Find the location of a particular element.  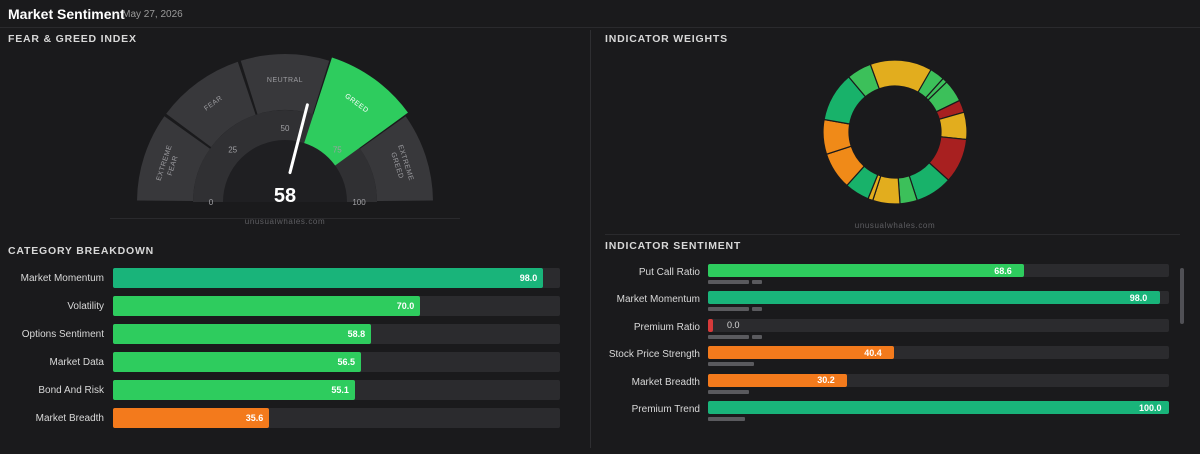

category-bar-track: 58.8 is located at coordinates (336, 334).